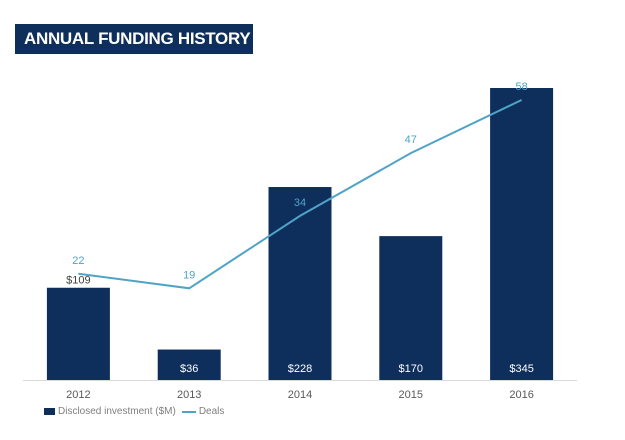 This screenshot has height=440, width=625. Describe the element at coordinates (49, 411) in the screenshot. I see `legend-swatch-bar` at that location.